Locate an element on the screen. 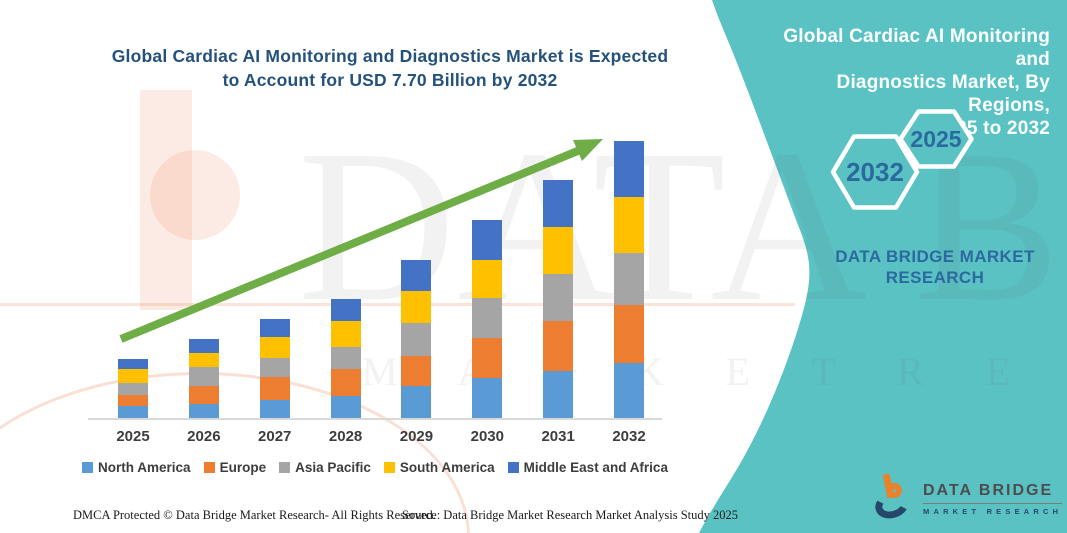 Image resolution: width=1067 pixels, height=533 pixels. legend-label: Asia Pacific is located at coordinates (333, 467).